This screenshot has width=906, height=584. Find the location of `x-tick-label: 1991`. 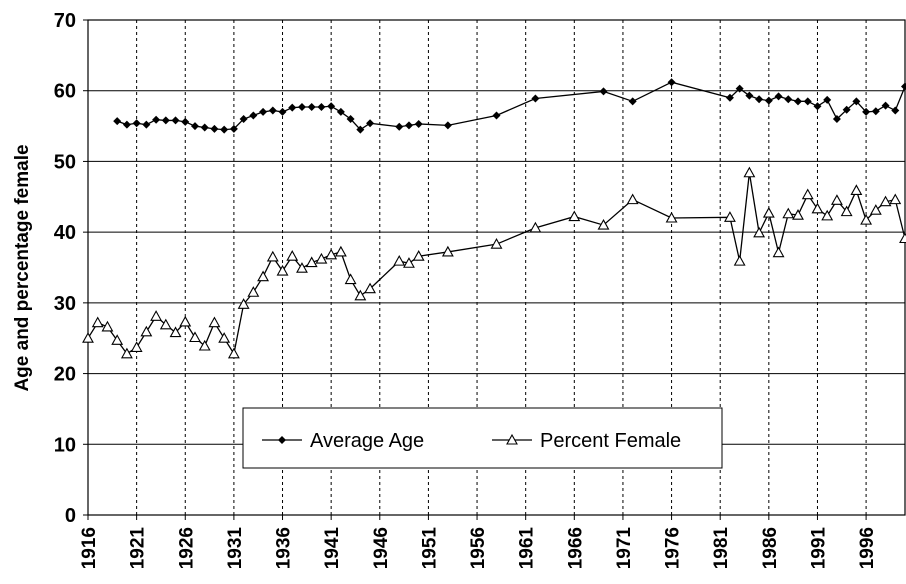

x-tick-label: 1991 is located at coordinates (818, 548).